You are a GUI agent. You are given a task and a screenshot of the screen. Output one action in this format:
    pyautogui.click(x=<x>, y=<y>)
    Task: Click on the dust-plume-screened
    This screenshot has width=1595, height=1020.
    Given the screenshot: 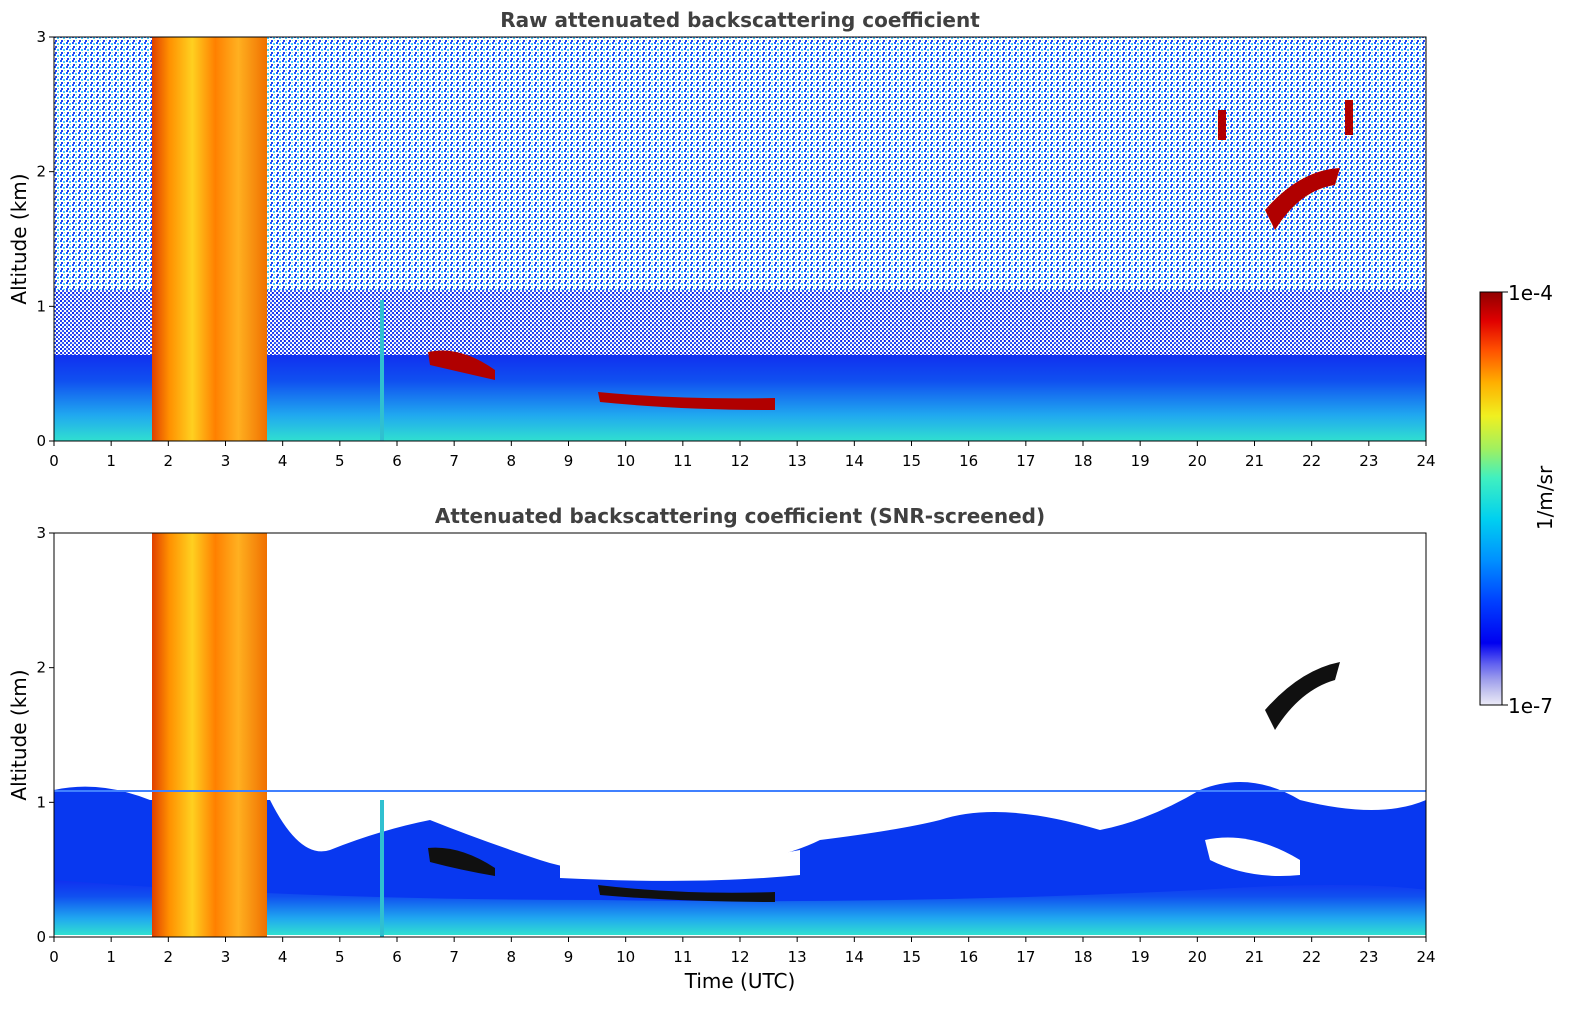 What is the action you would take?
    pyautogui.click(x=209, y=735)
    